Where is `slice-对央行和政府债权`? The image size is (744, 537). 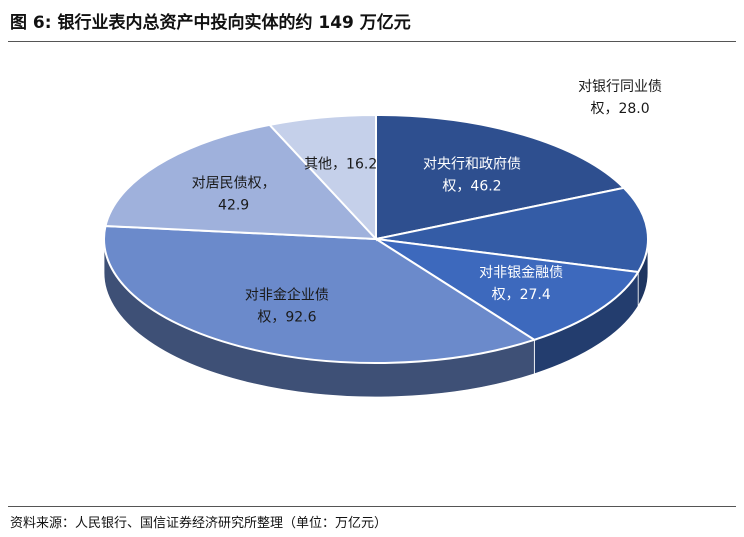
slice-对央行和政府债权 is located at coordinates (500, 177).